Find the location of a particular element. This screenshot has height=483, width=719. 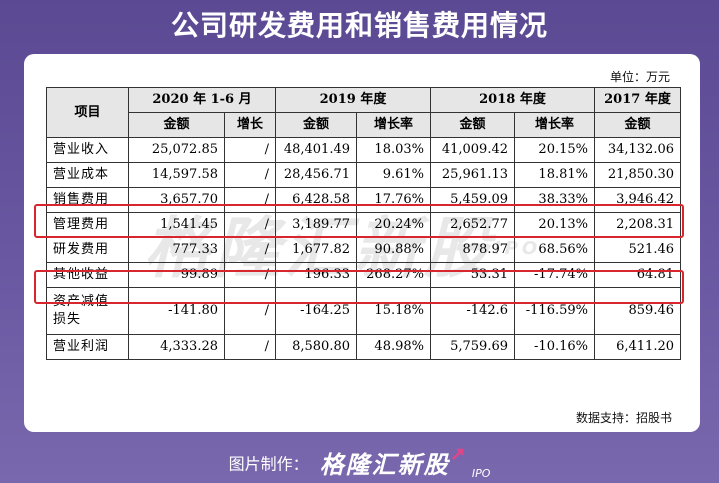

table-cell: 15.18% is located at coordinates (393, 311).